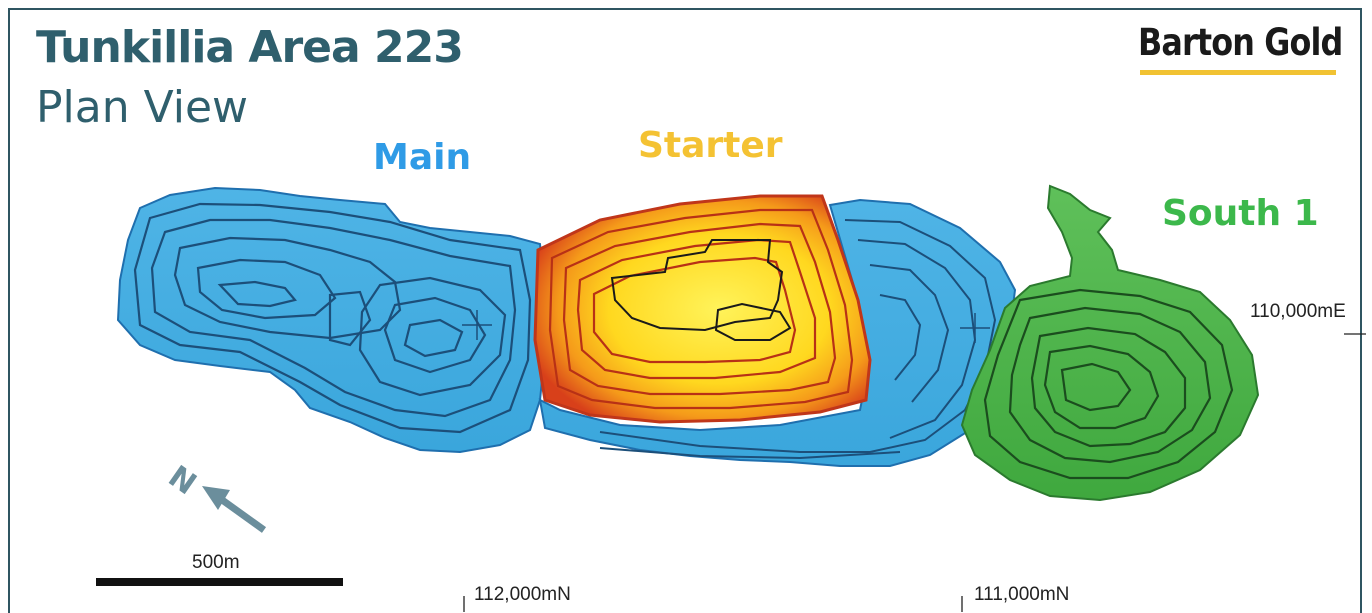 This screenshot has width=1372, height=613. I want to click on logo-underline, so click(1238, 72).